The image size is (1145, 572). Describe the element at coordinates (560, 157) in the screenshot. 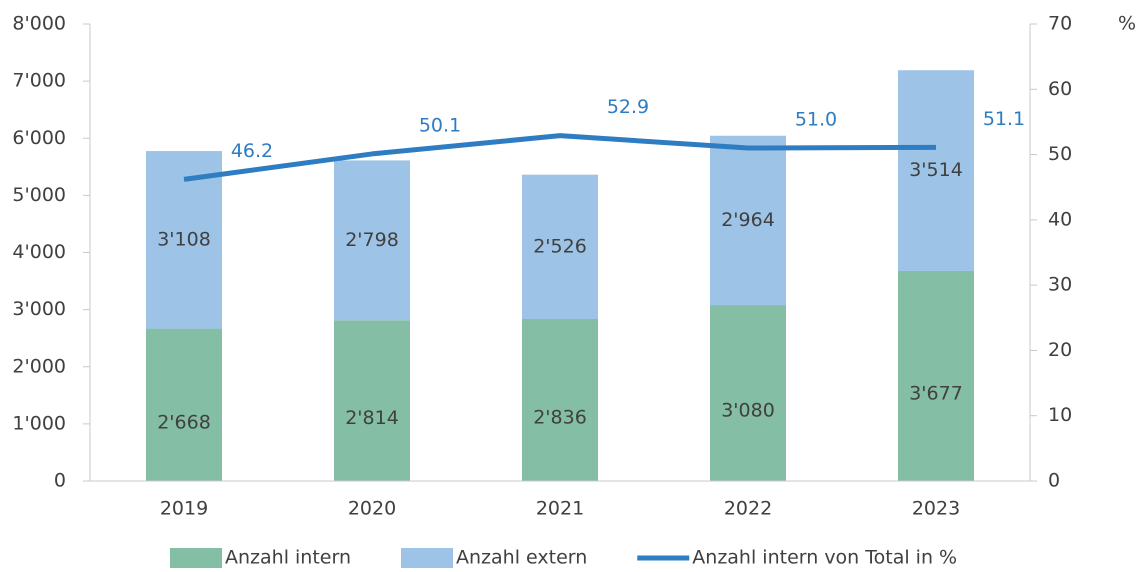

I see `line` at that location.